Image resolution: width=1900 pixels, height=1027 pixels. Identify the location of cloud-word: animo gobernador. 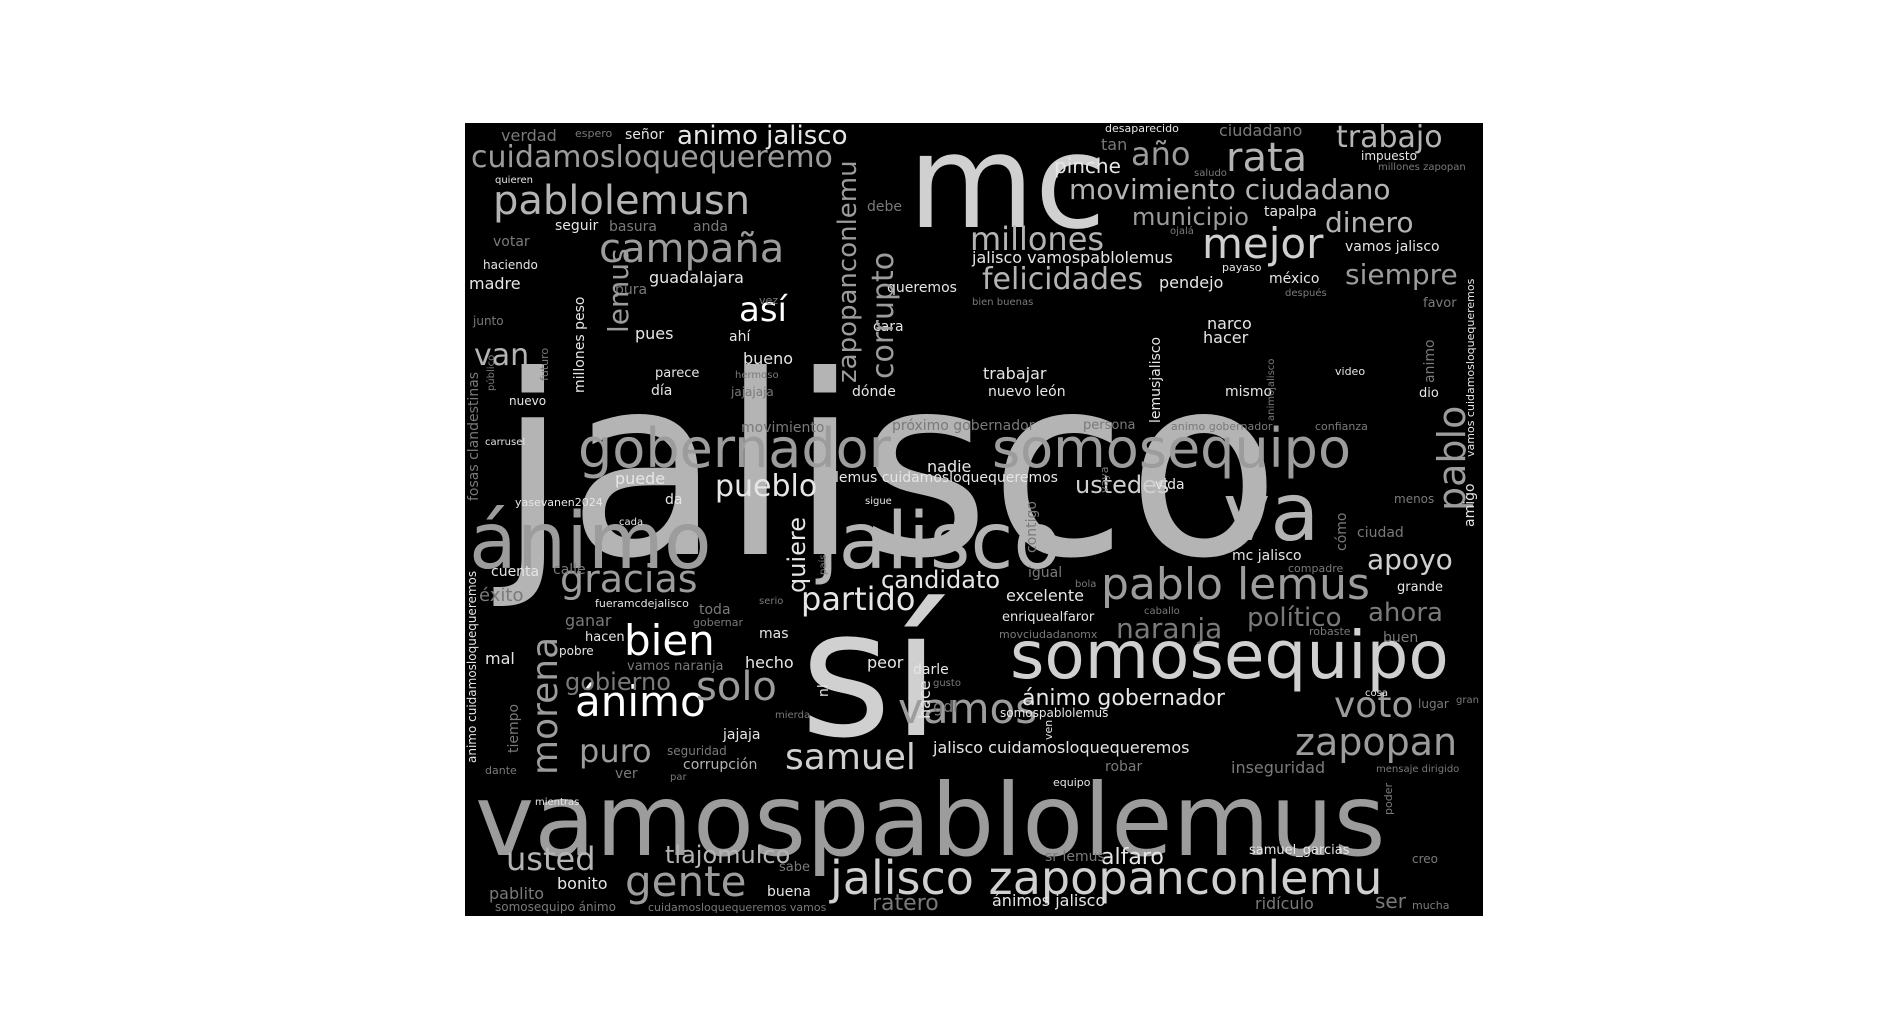
(1222, 426).